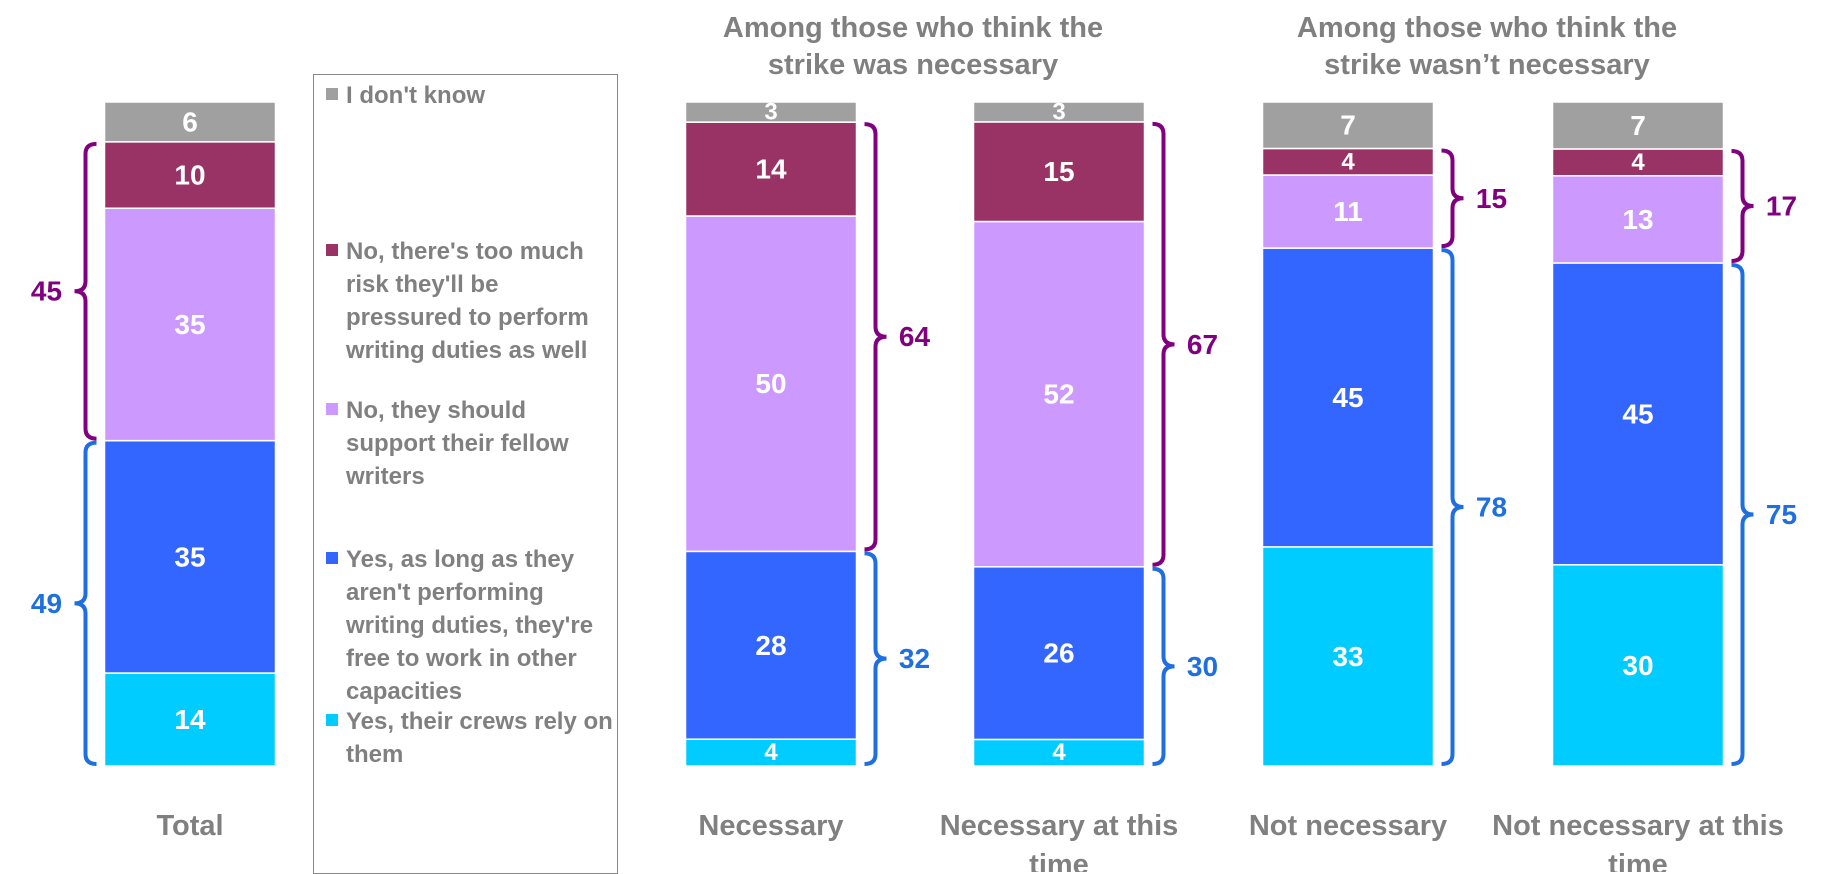 The image size is (1836, 874). I want to click on data-label: 52, so click(1058, 394).